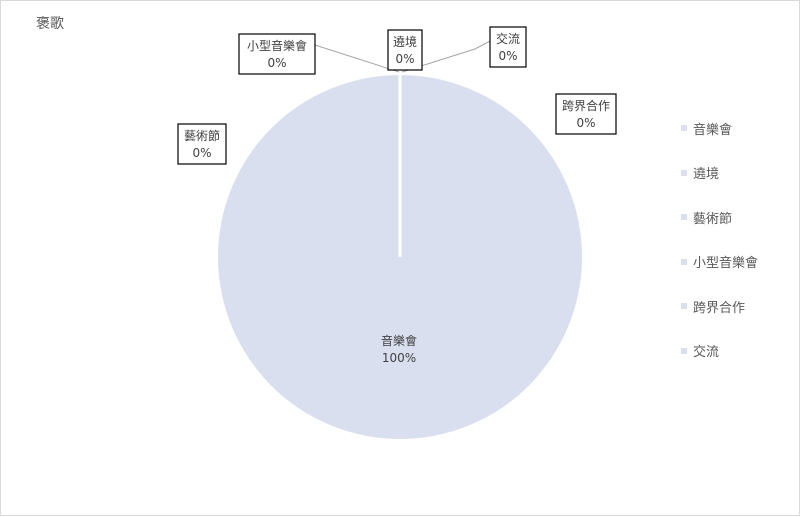  Describe the element at coordinates (736, 351) in the screenshot. I see `legend-item: 交流` at that location.